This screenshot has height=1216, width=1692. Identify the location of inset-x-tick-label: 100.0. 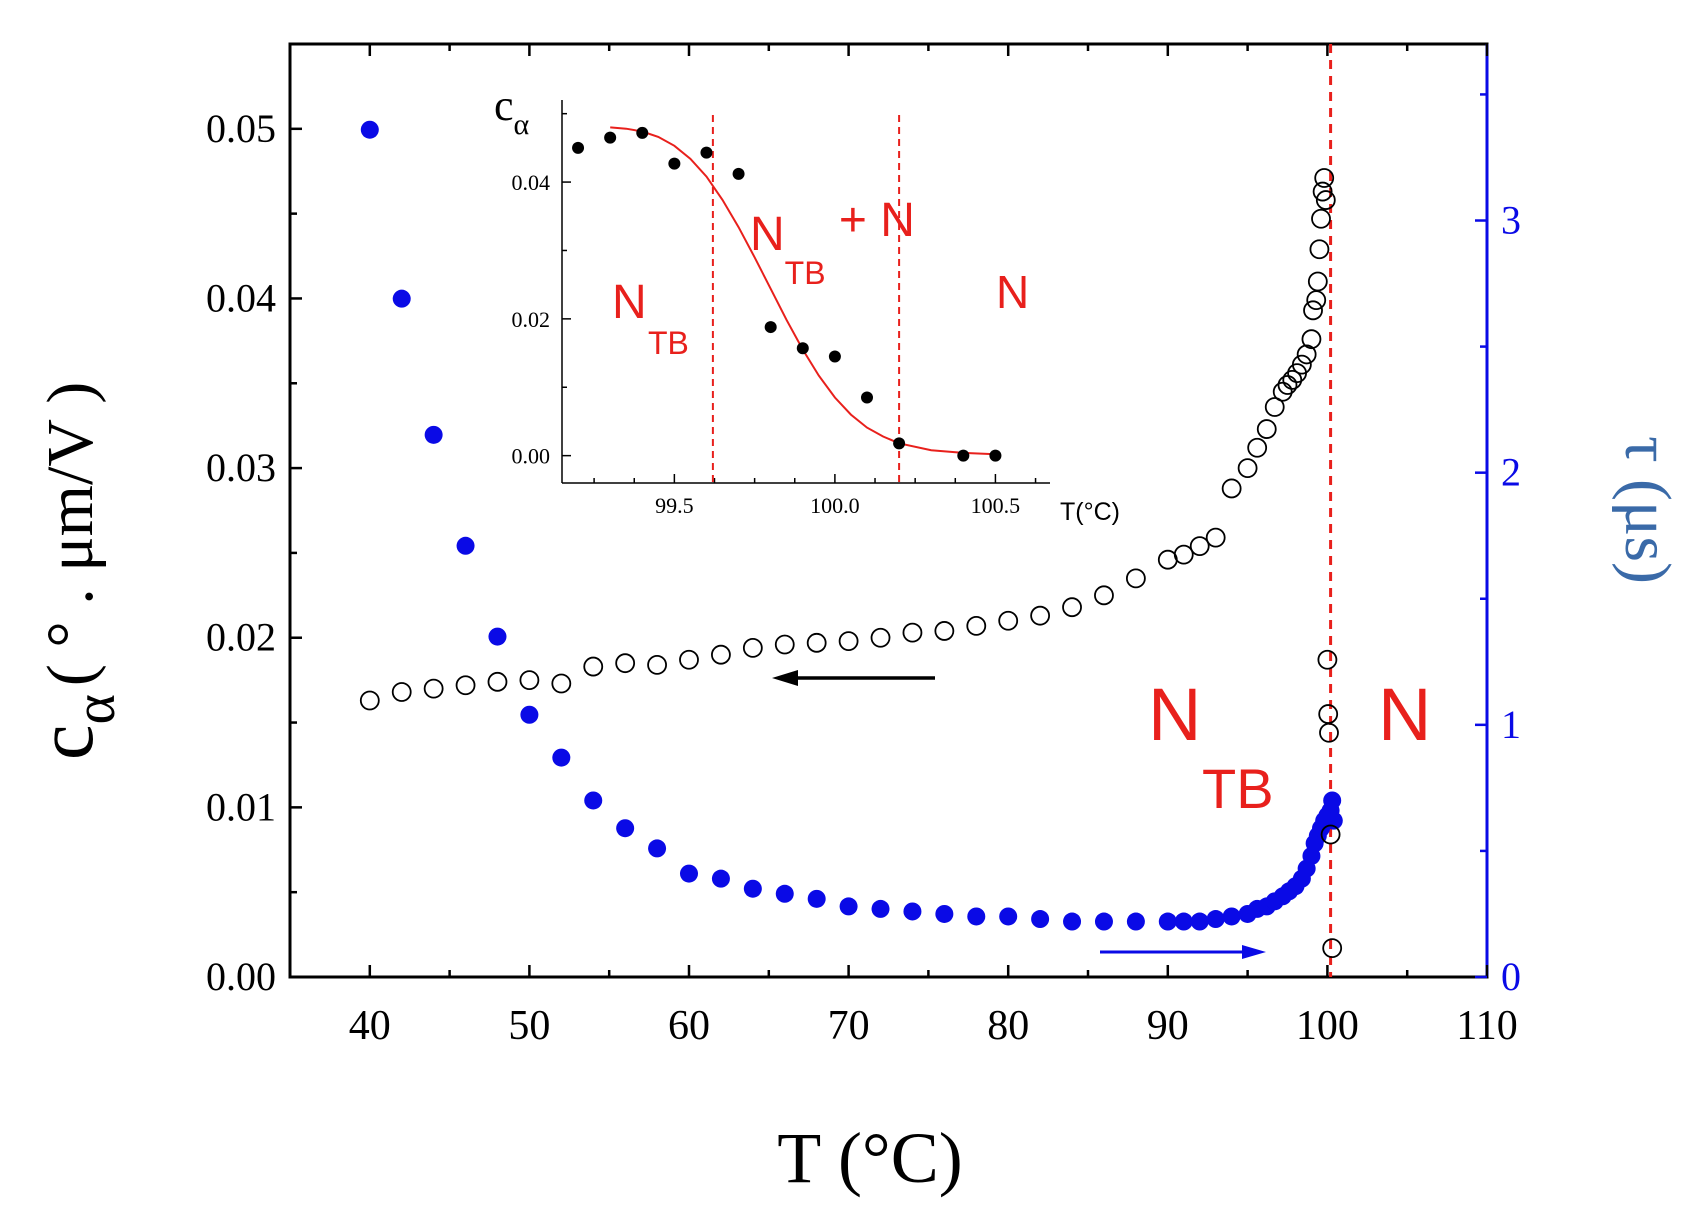
(835, 505).